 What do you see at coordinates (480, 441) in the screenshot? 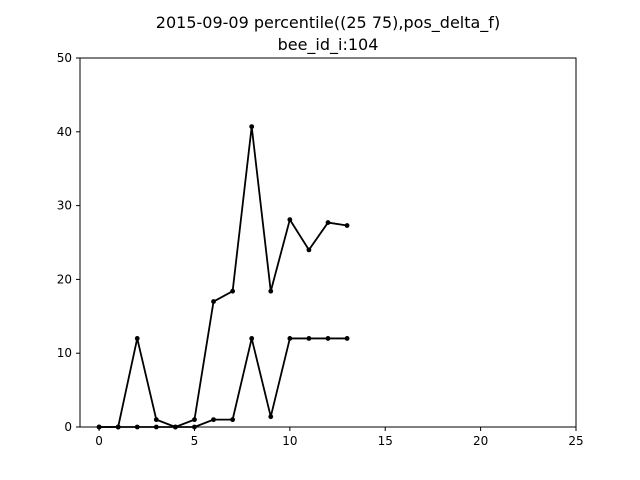
I see `x-tick-label: 20` at bounding box center [480, 441].